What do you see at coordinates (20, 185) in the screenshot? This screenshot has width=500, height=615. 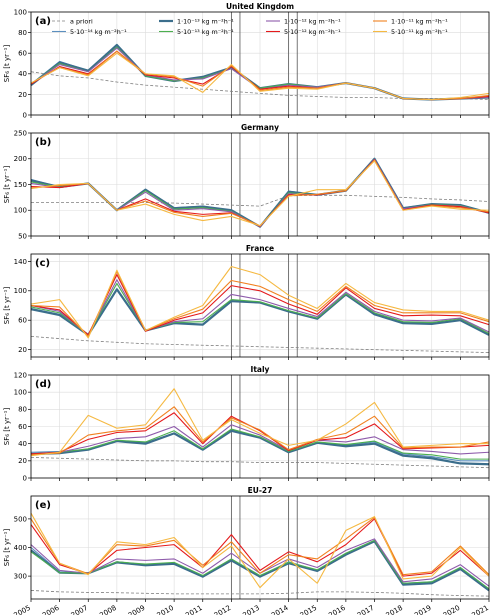 I see `y-tick-label: 150` at bounding box center [20, 185].